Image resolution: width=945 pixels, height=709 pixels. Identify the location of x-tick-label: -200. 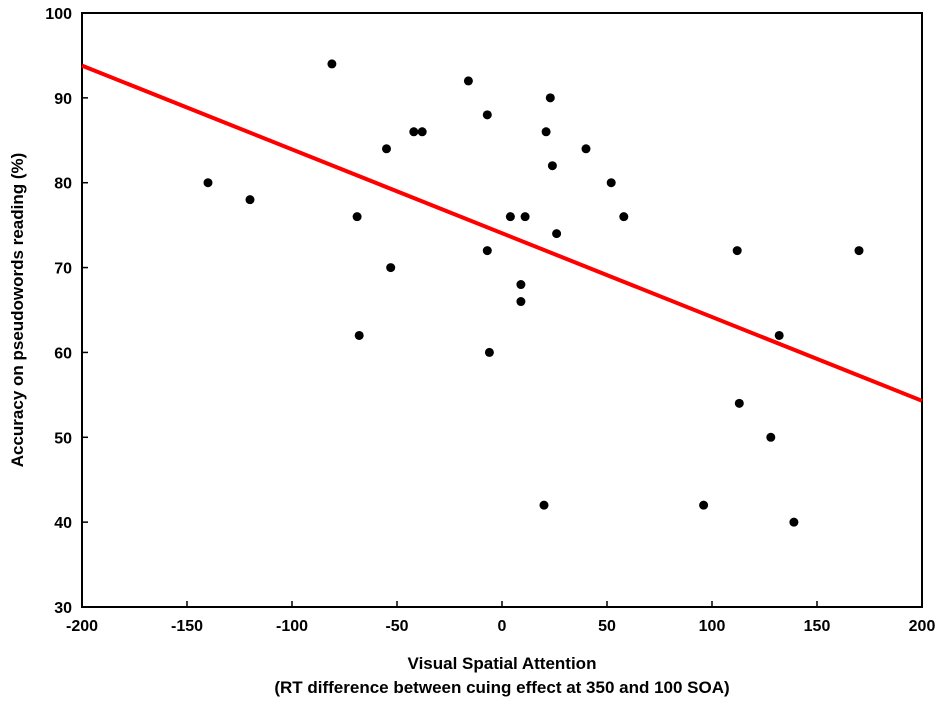
(82, 626).